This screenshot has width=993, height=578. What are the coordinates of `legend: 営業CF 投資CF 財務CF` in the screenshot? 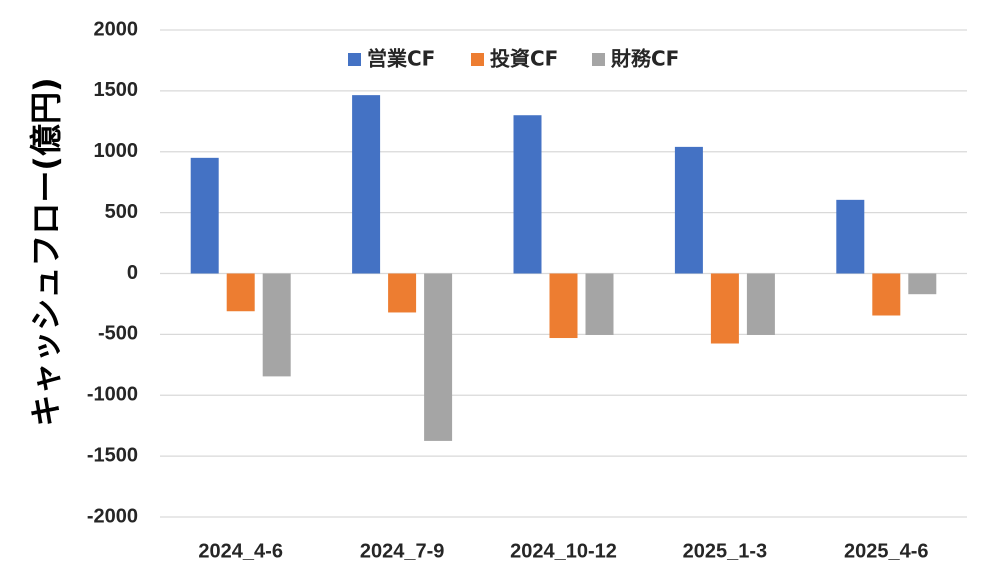 It's located at (513, 59).